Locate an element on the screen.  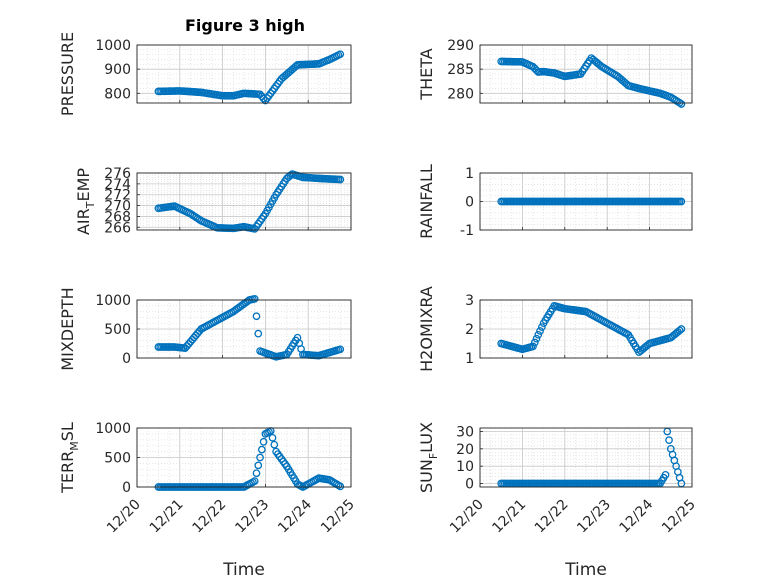
subplot-mixdepth: 0 500 1000 MIXDEPTH is located at coordinates (205, 329).